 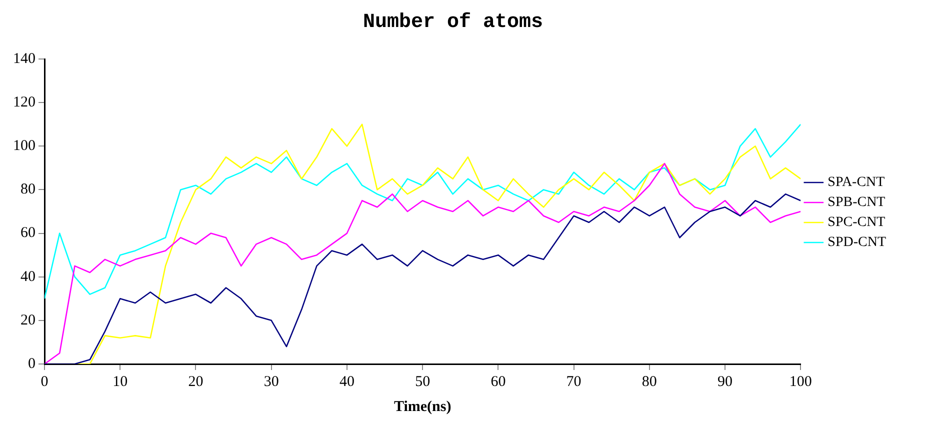 What do you see at coordinates (857, 202) in the screenshot?
I see `legend-label: SPB-CNT` at bounding box center [857, 202].